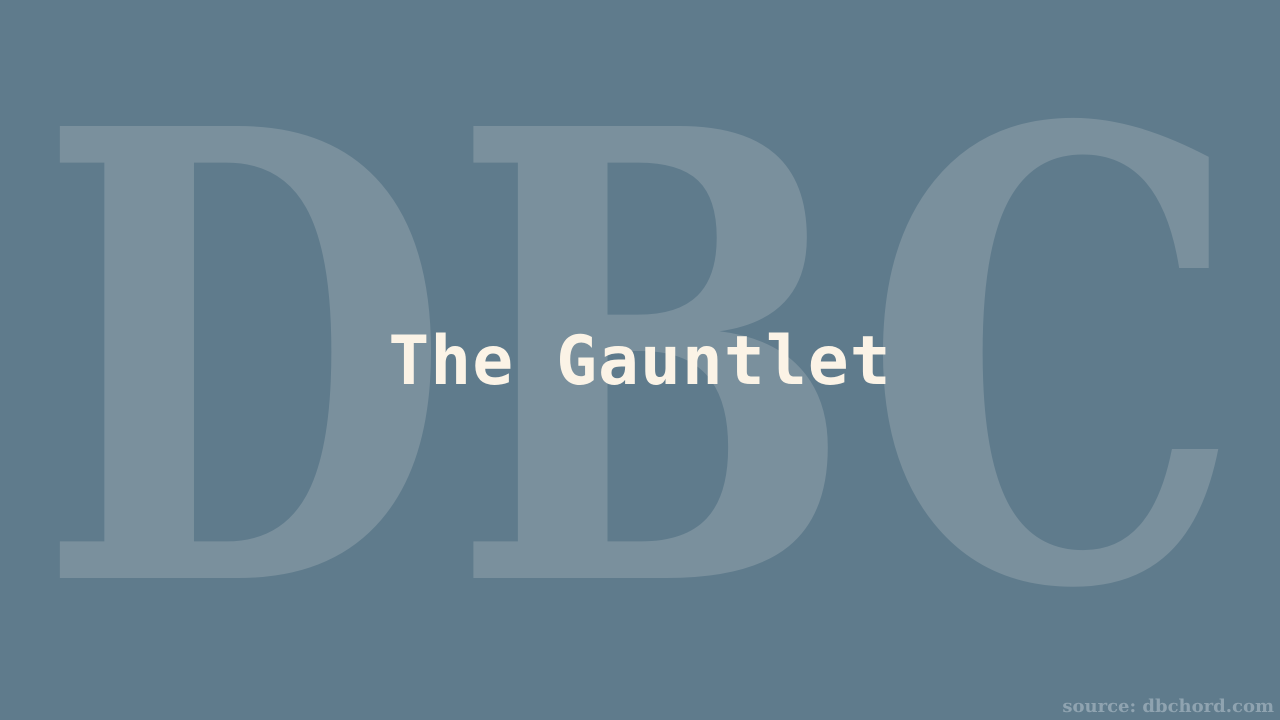 This screenshot has width=1280, height=720. I want to click on source-credit: source: dbchord.com, so click(1168, 706).